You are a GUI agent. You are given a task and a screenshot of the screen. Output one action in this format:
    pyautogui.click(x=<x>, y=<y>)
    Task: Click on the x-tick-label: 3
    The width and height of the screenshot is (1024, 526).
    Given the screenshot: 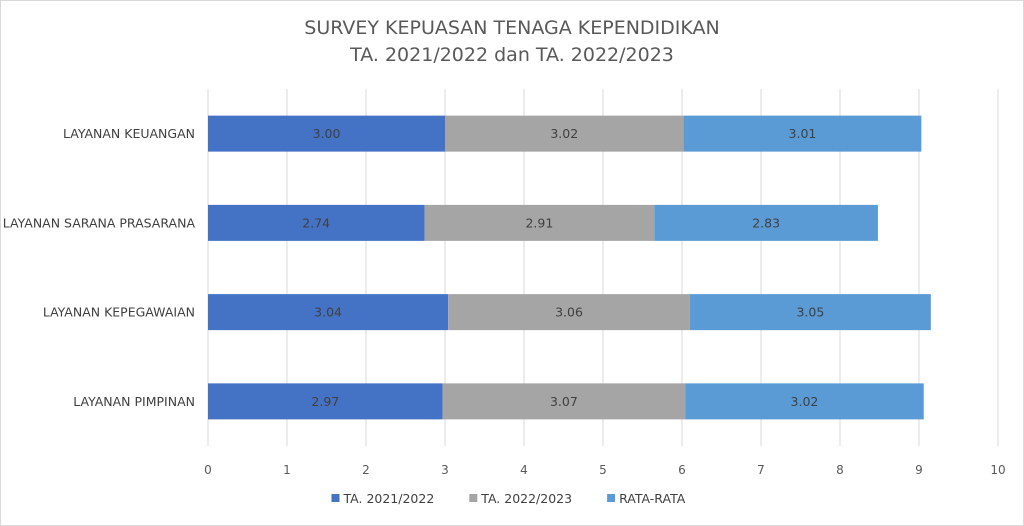 What is the action you would take?
    pyautogui.click(x=445, y=470)
    